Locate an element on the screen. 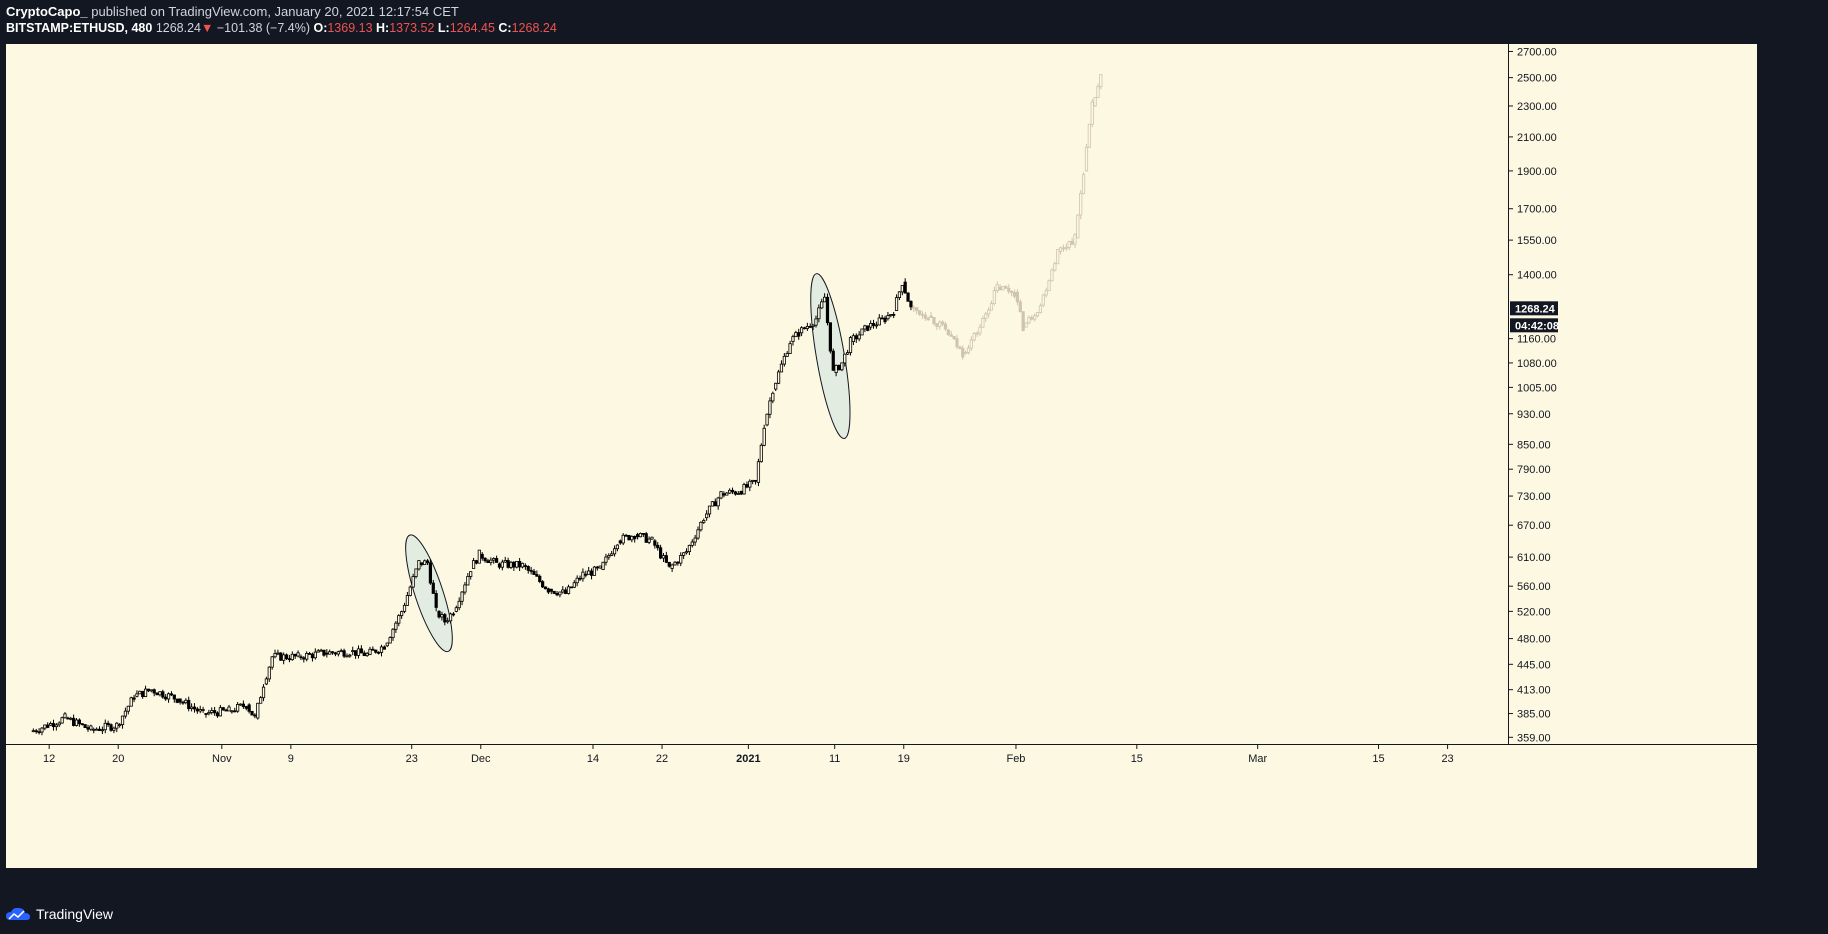 The width and height of the screenshot is (1828, 934). countdown-tag-text: 04:42:08 is located at coordinates (1537, 326).